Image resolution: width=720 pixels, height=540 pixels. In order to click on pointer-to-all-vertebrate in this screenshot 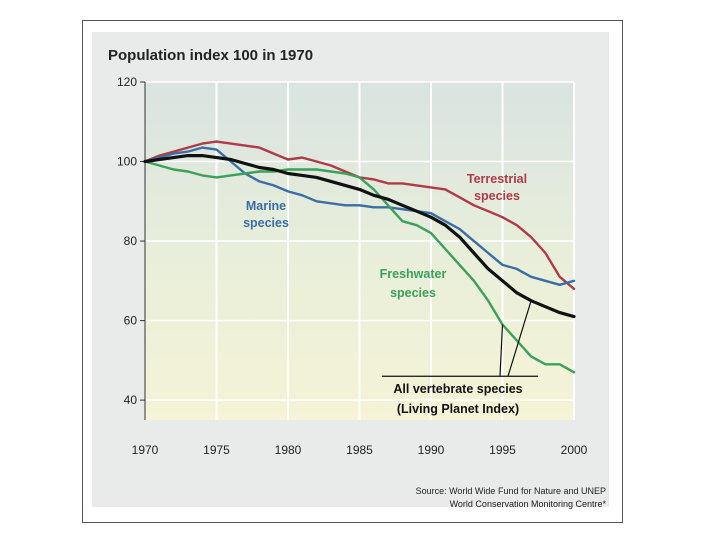, I will do `click(519, 338)`.